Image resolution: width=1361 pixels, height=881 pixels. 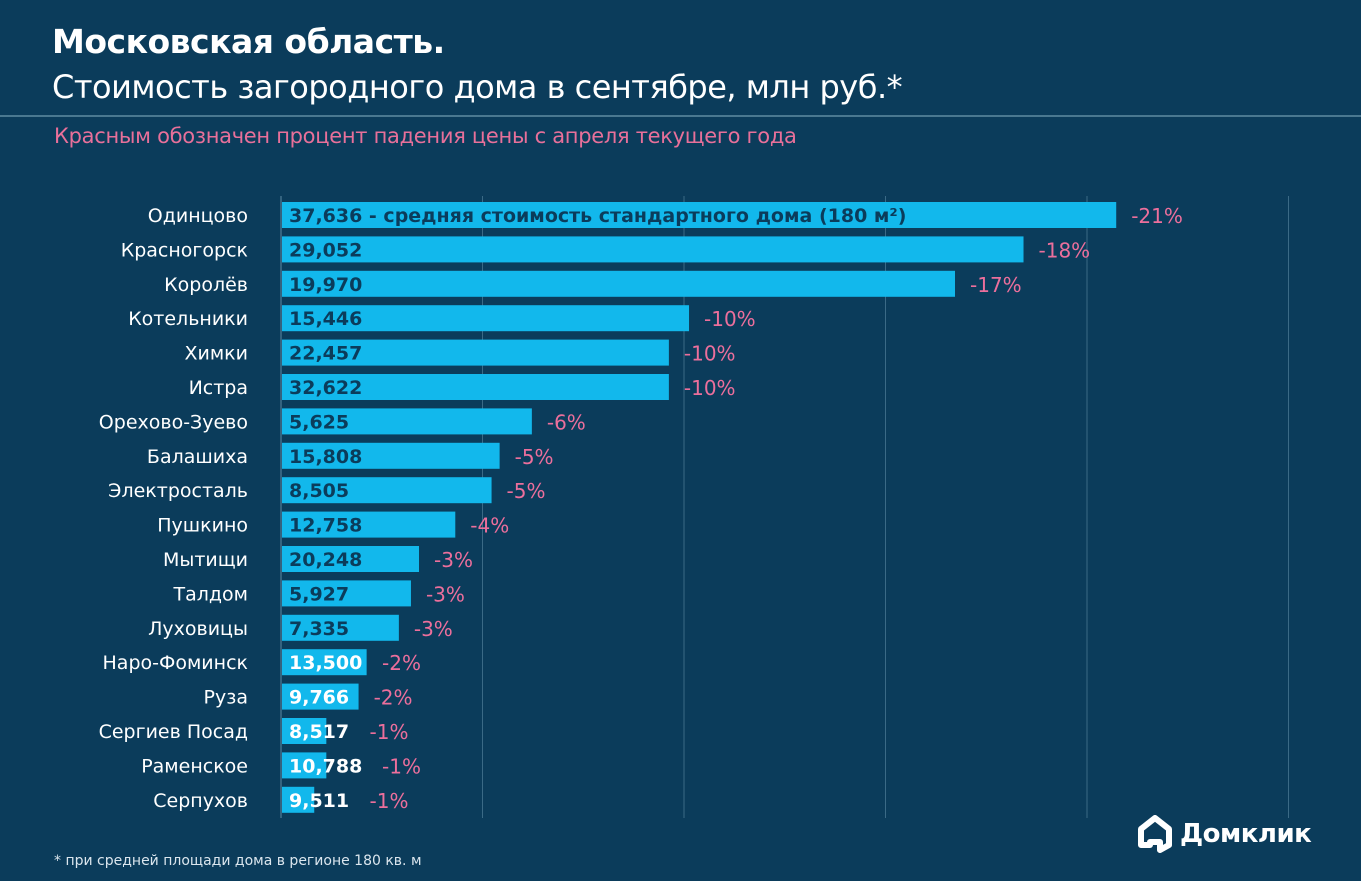 I want to click on price-label: 29,052, so click(x=325, y=250).